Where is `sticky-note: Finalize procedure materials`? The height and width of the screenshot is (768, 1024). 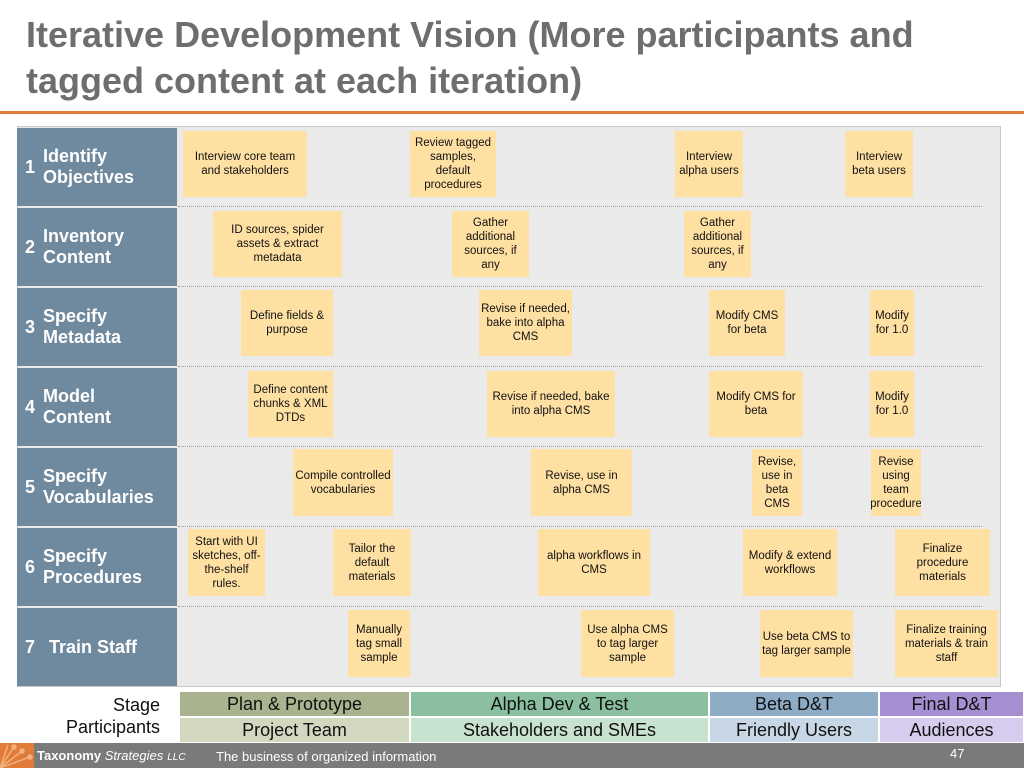 sticky-note: Finalize procedure materials is located at coordinates (942, 562).